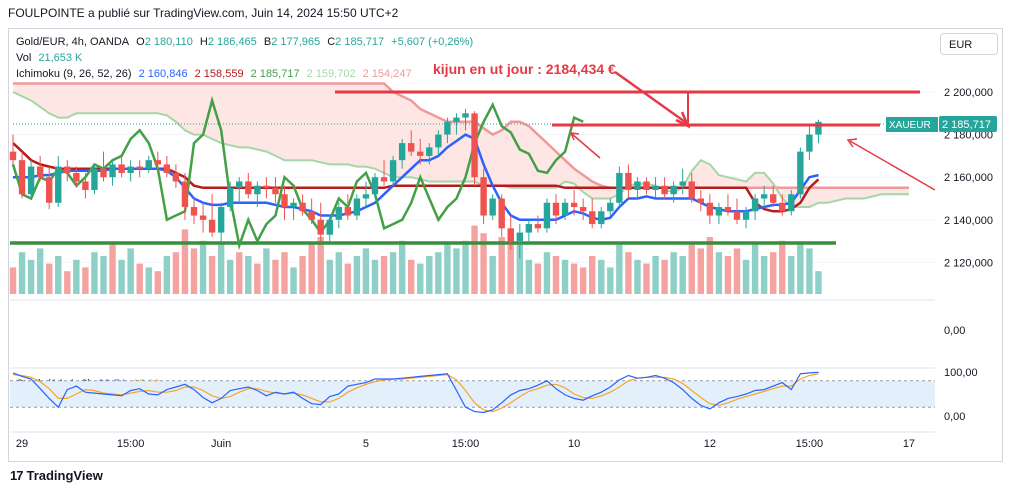 The image size is (1013, 493). I want to click on stoch-tick-label: 100,00, so click(961, 373).